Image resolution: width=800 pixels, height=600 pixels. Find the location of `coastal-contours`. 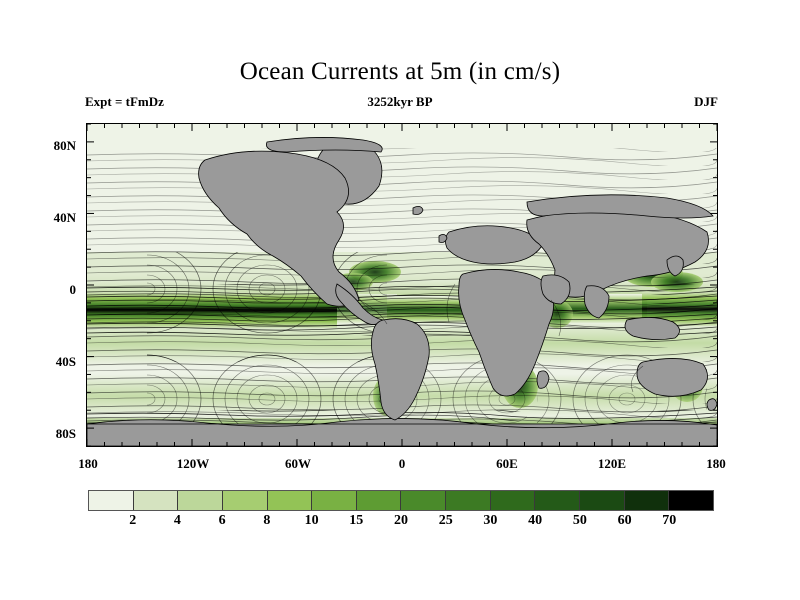

coastal-contours is located at coordinates (501, 338).